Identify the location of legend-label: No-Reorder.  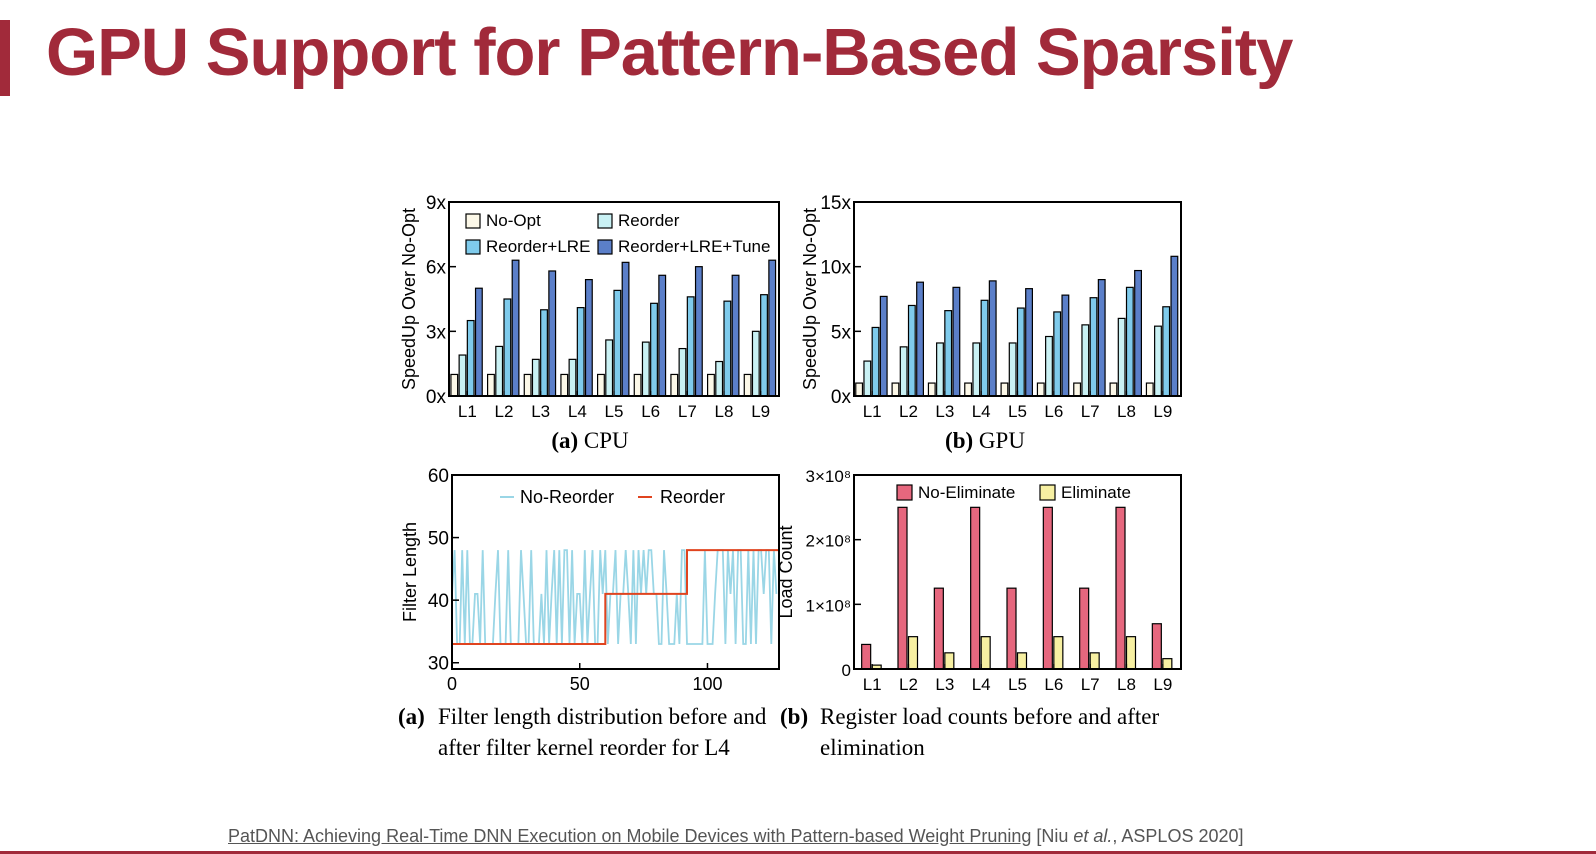
(567, 497).